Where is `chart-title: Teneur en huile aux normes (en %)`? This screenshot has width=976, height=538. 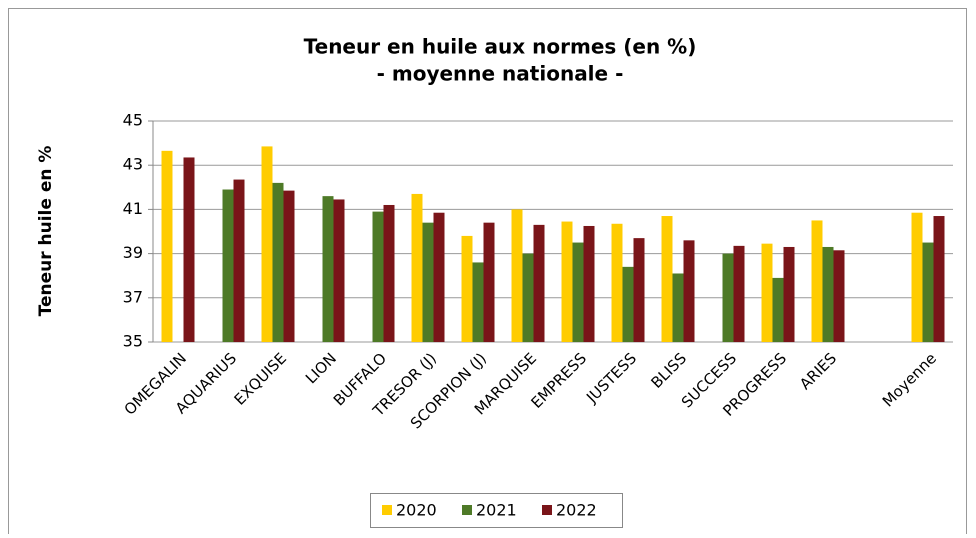 chart-title: Teneur en huile aux normes (en %) is located at coordinates (500, 47).